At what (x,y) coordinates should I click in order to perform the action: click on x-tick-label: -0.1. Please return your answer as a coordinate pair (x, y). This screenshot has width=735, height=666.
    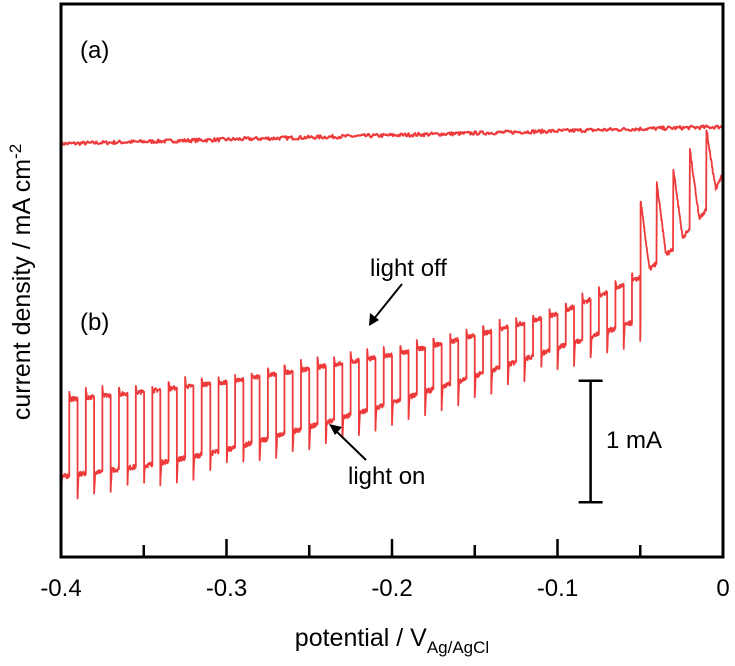
    Looking at the image, I should click on (557, 588).